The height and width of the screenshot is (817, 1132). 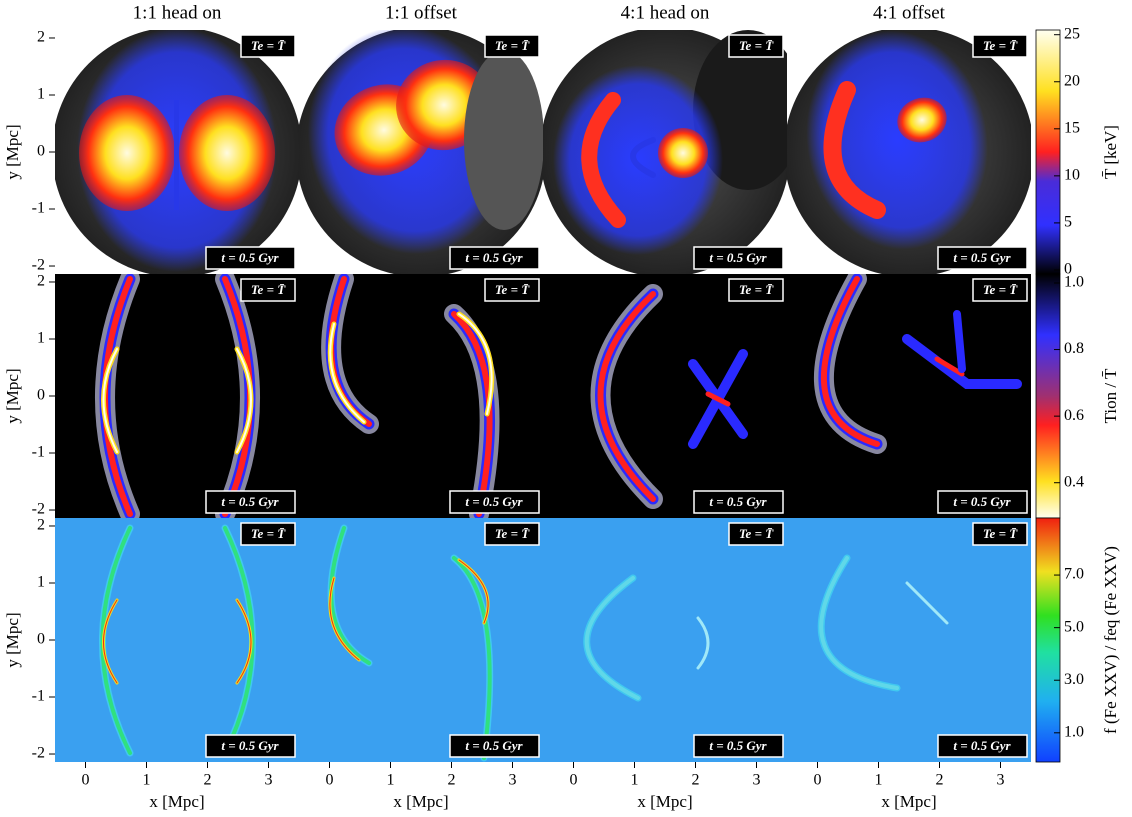 What do you see at coordinates (1074, 481) in the screenshot?
I see `colorbar-tick-label: 0.4` at bounding box center [1074, 481].